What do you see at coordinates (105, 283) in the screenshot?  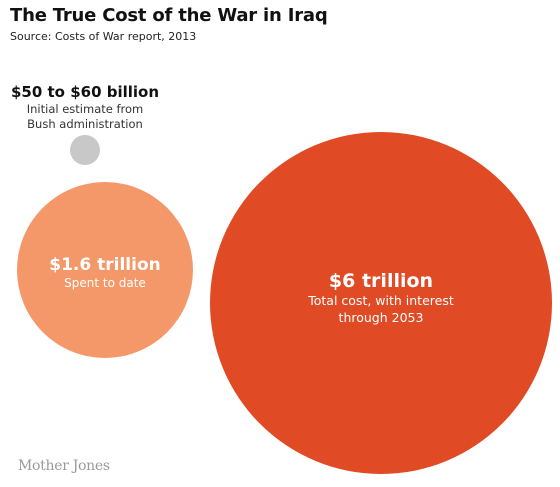 I see `desc-spent-to-date-line1: Spent to date` at bounding box center [105, 283].